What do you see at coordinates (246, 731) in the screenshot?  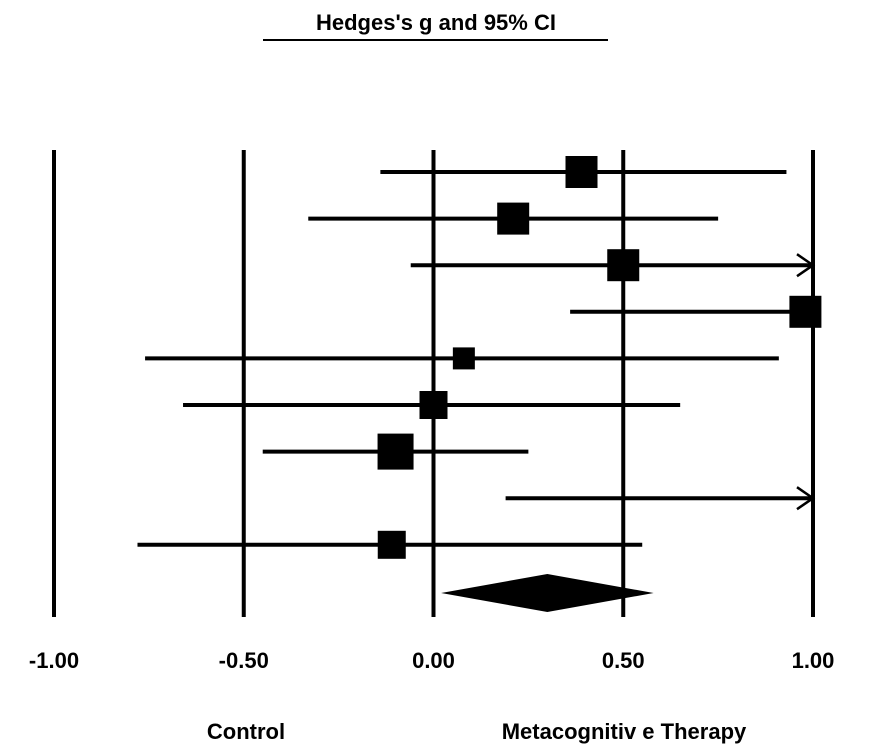 I see `left-side-label: Control` at bounding box center [246, 731].